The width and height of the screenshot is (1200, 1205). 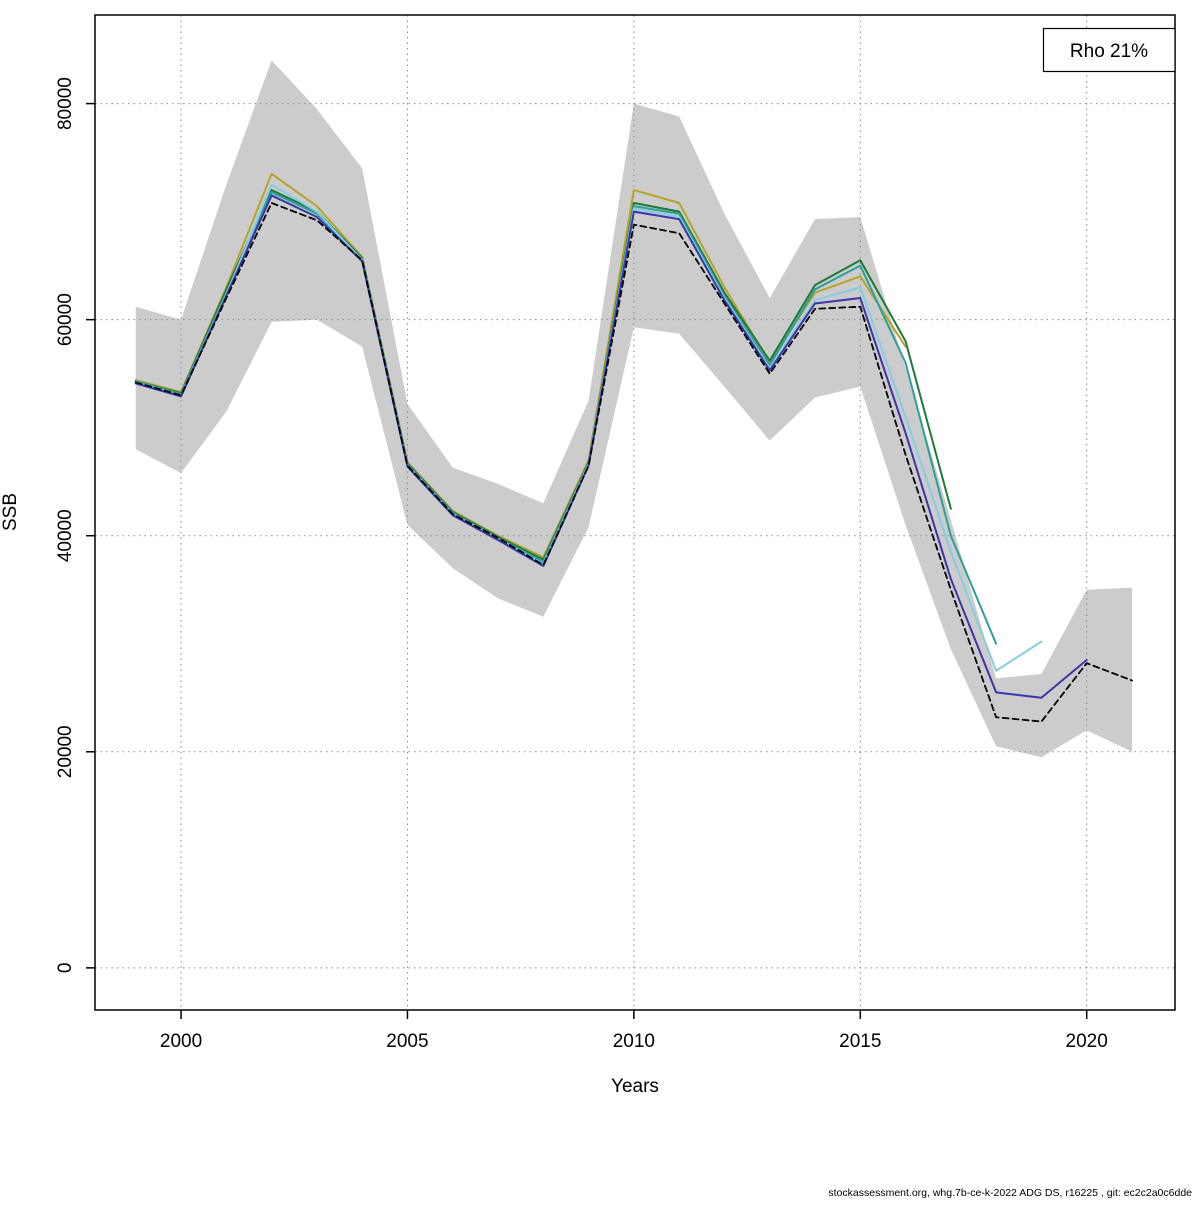 I want to click on legend-box, so click(x=1109, y=50).